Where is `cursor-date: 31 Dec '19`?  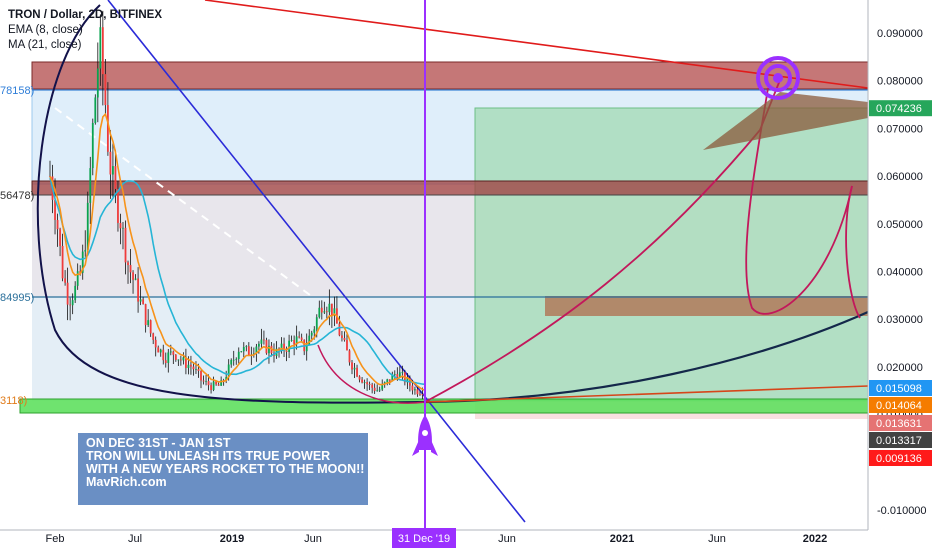 cursor-date: 31 Dec '19 is located at coordinates (424, 539).